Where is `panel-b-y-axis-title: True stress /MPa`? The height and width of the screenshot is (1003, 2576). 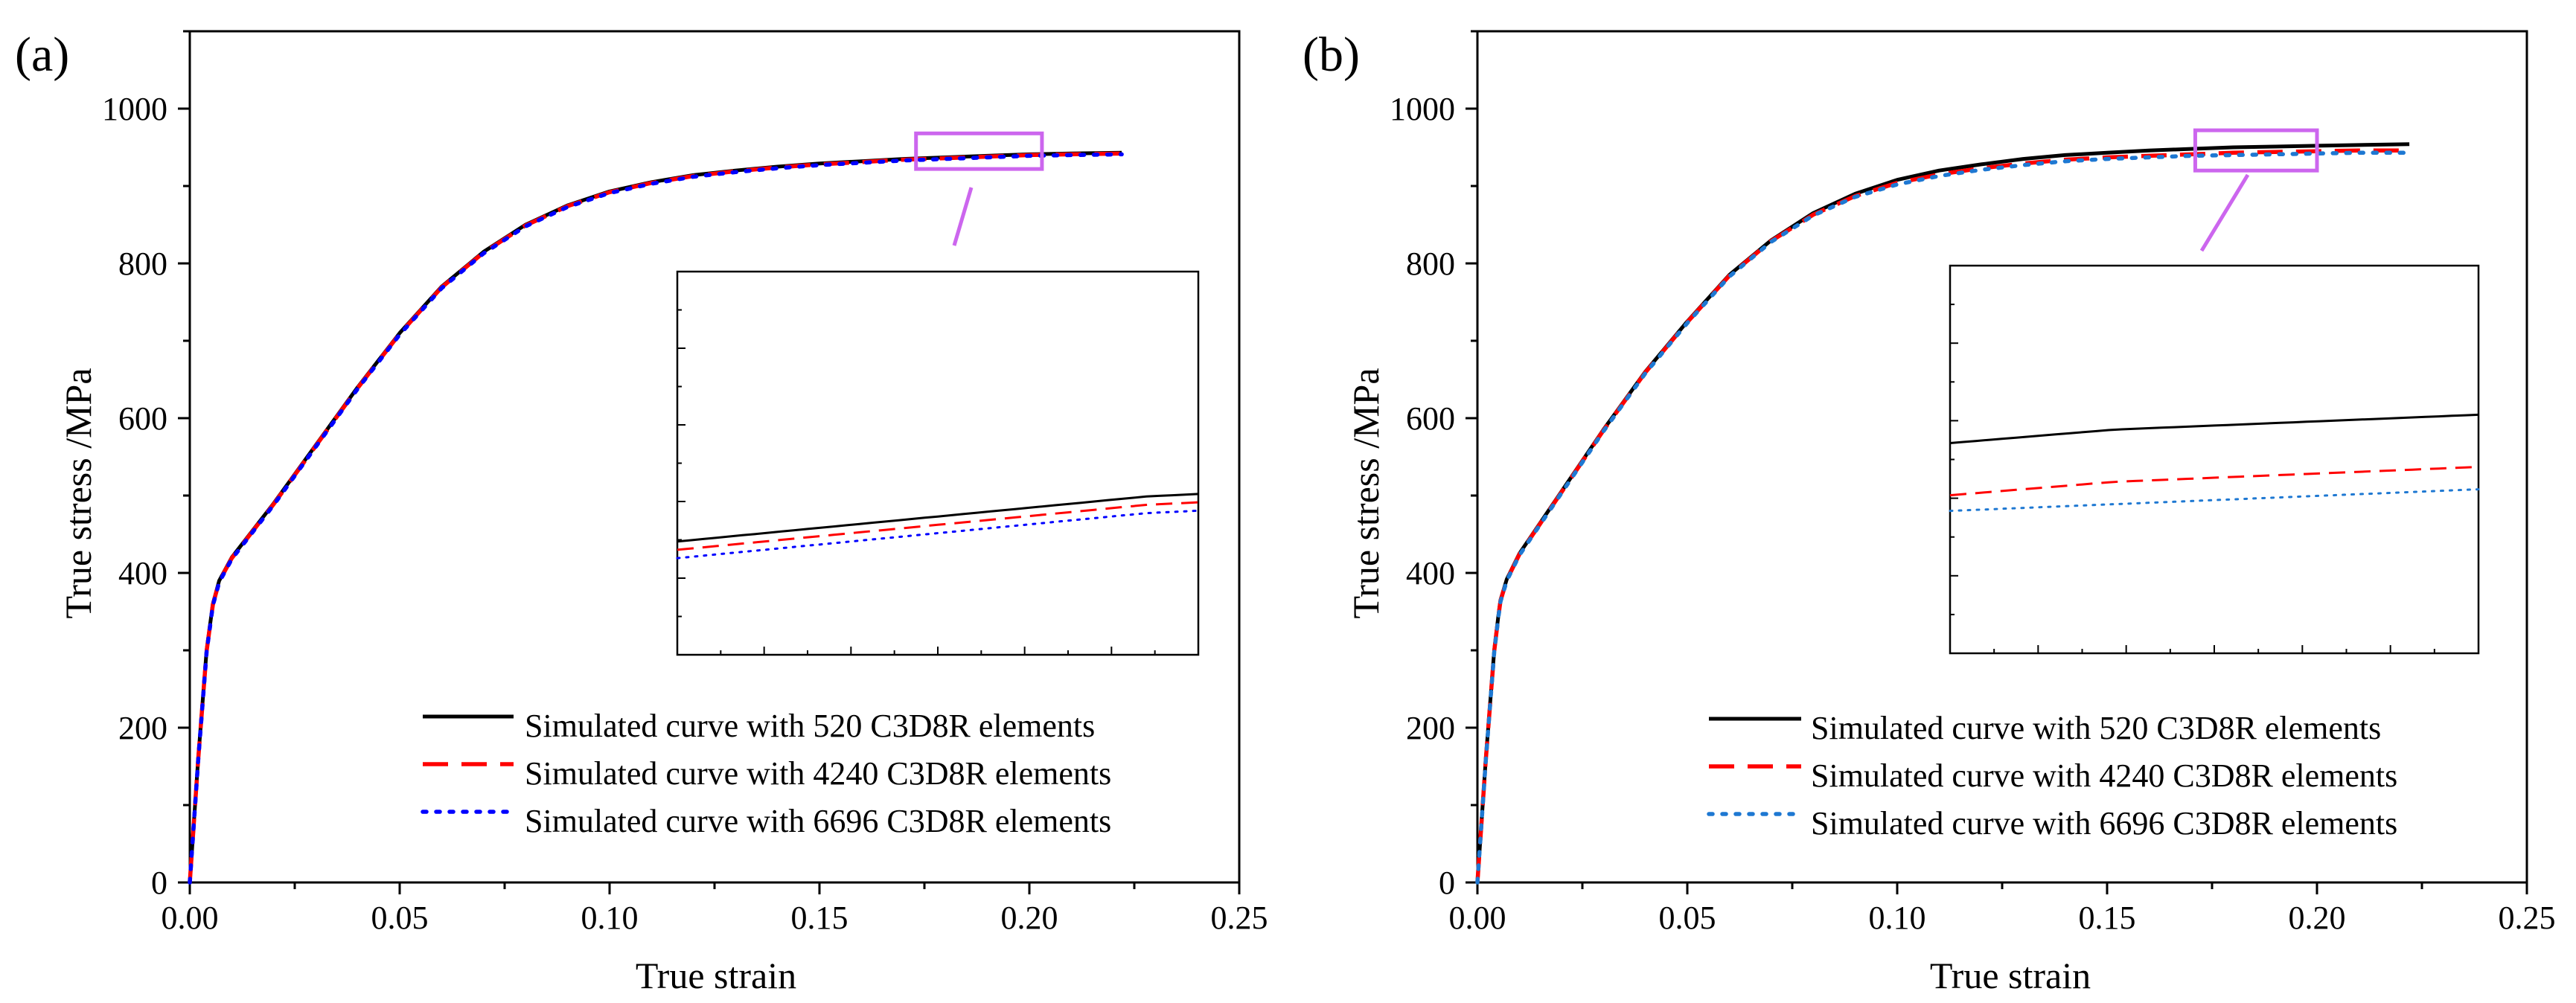 panel-b-y-axis-title: True stress /MPa is located at coordinates (1366, 493).